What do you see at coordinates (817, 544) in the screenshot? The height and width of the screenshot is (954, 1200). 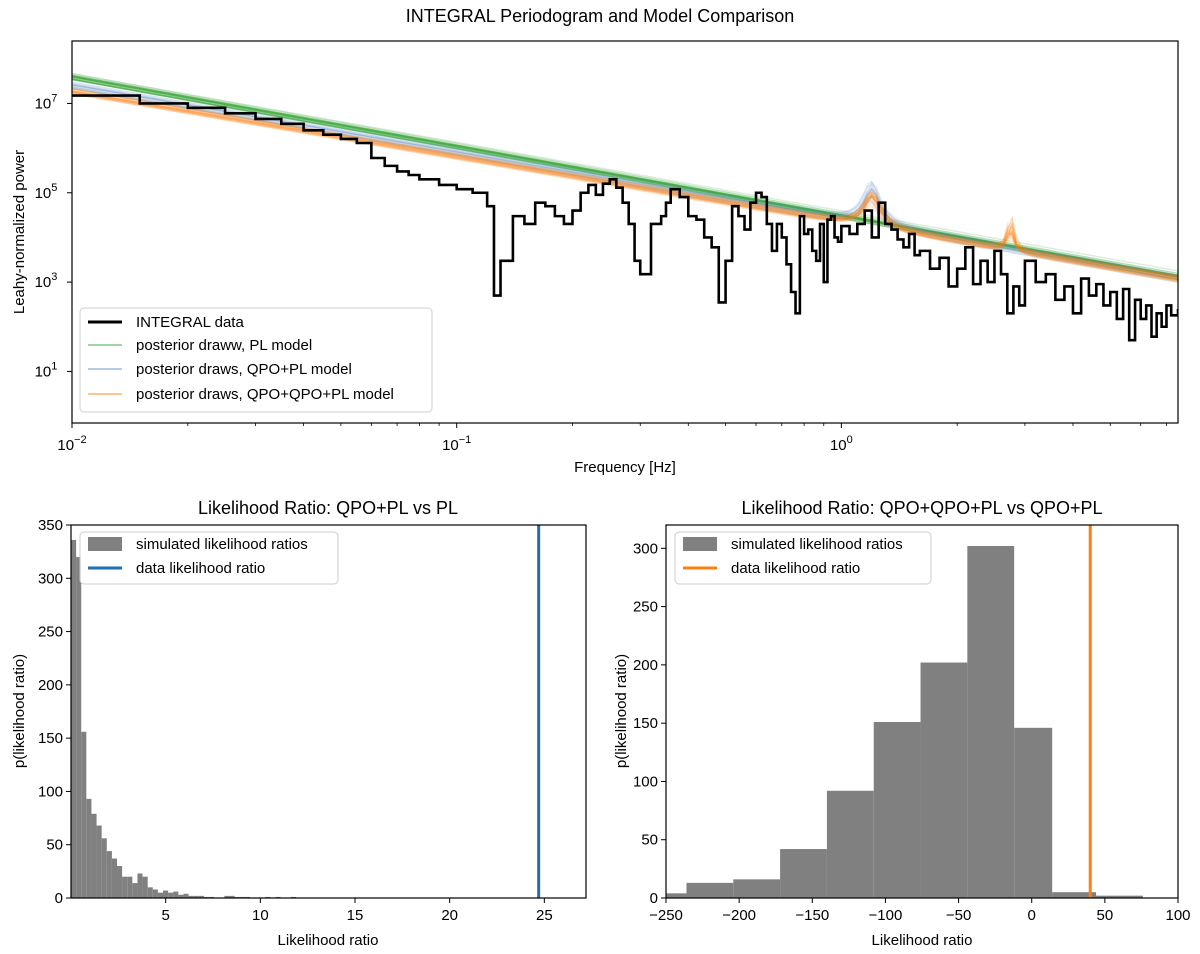 I see `right-legend-label-hist: simulated likelihood ratios` at bounding box center [817, 544].